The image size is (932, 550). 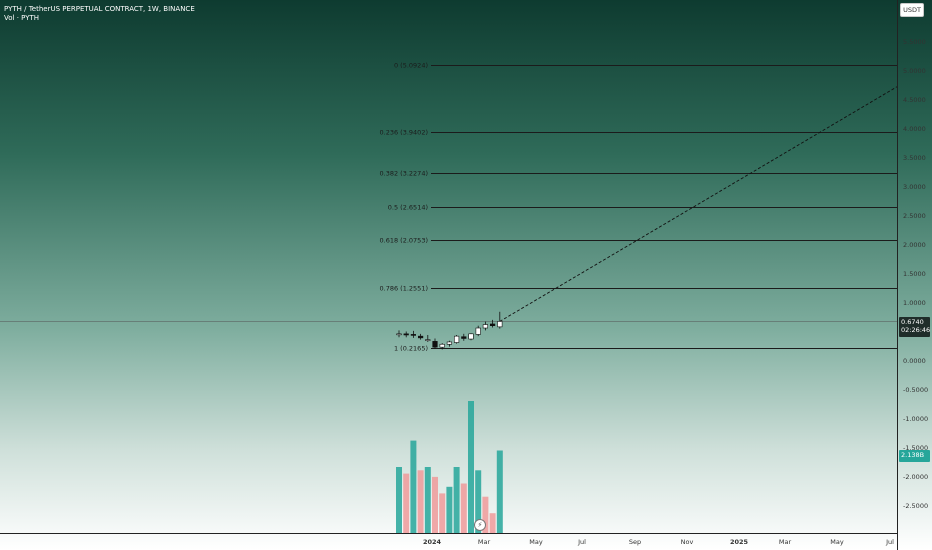 I want to click on y-tick-label: 5.0000, so click(x=914, y=71).